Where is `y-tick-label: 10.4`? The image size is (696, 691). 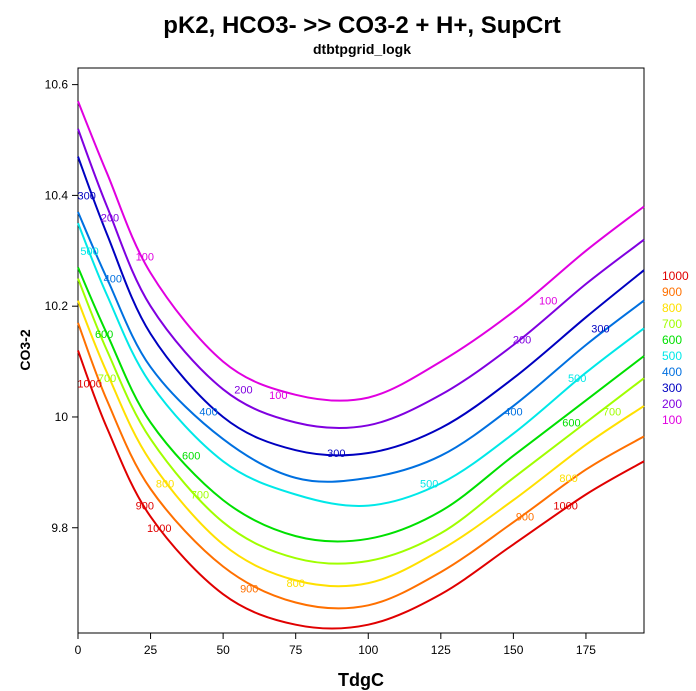 y-tick-label: 10.4 is located at coordinates (57, 195).